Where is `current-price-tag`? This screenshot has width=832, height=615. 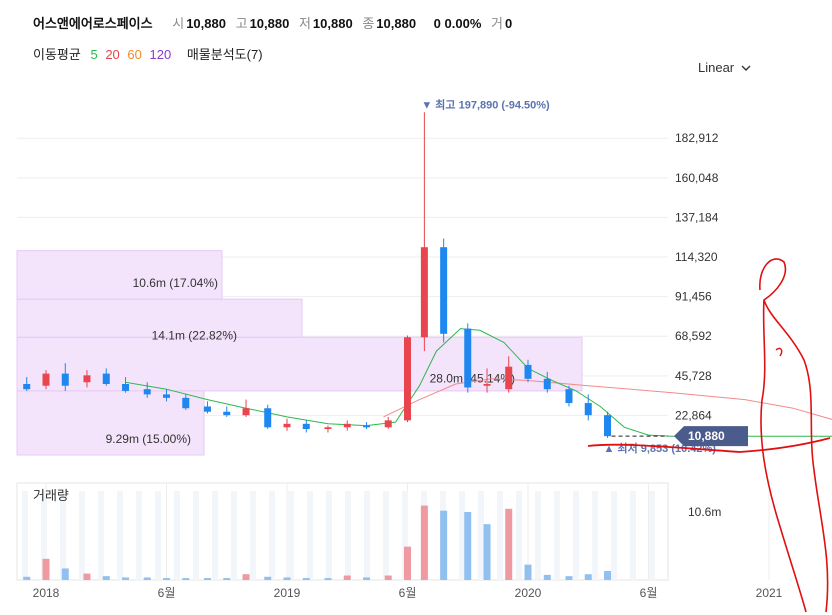 current-price-tag is located at coordinates (711, 436).